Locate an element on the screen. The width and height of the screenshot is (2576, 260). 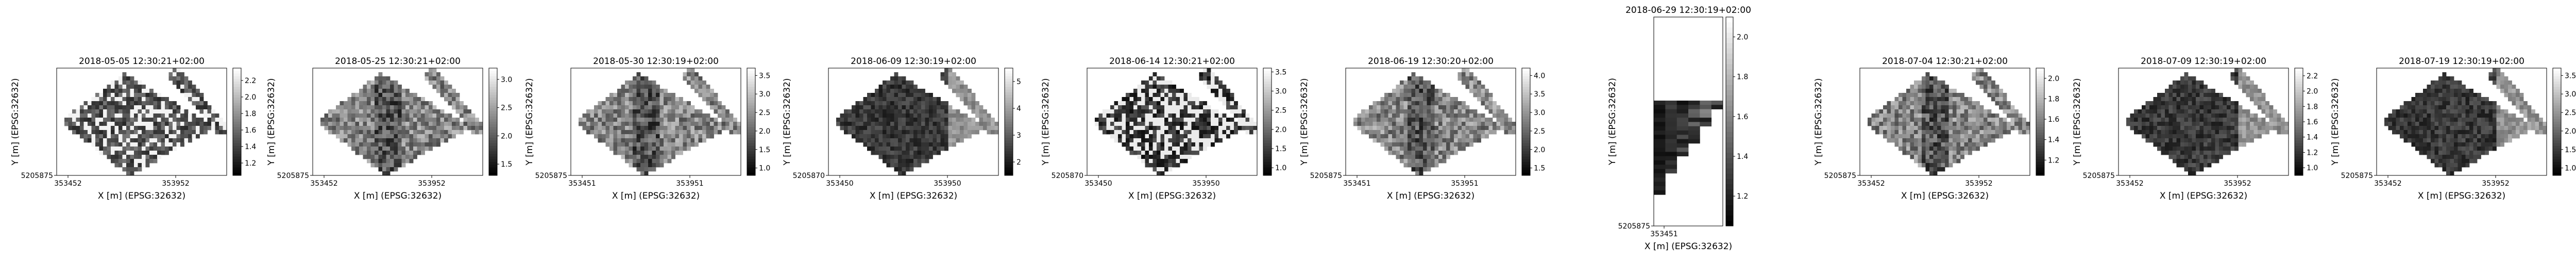
subplot-title: 2018-07-04 12:30:21+02:00 is located at coordinates (1945, 62).